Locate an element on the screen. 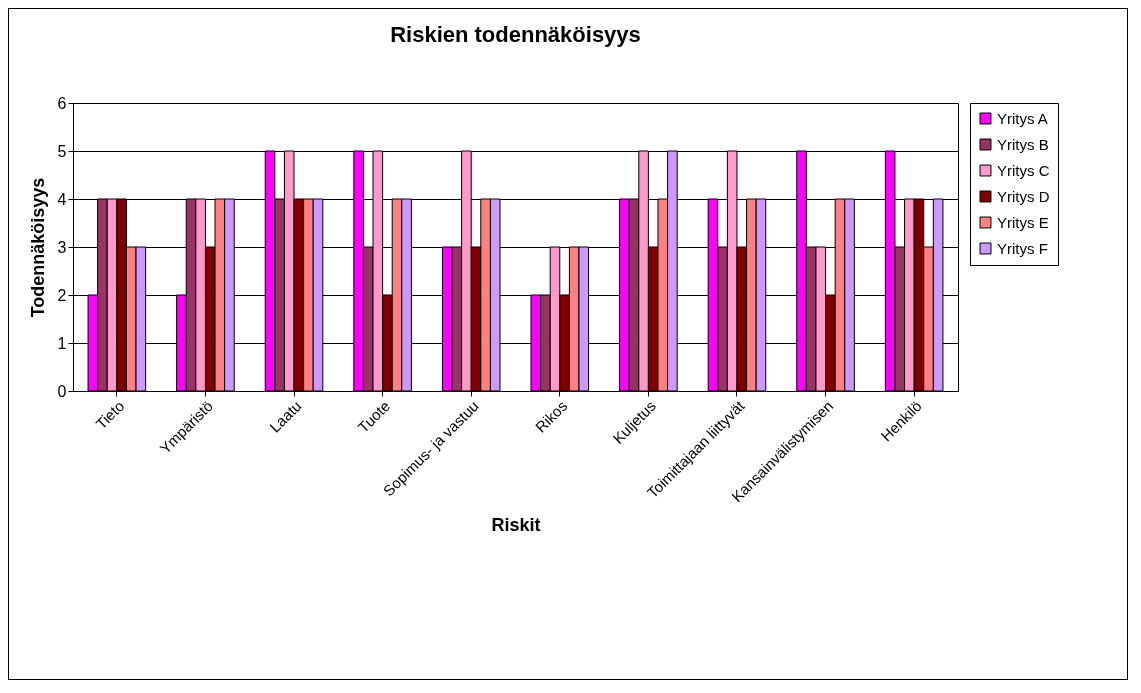 Image resolution: width=1141 pixels, height=693 pixels. legend-label: Yritys E is located at coordinates (1023, 222).